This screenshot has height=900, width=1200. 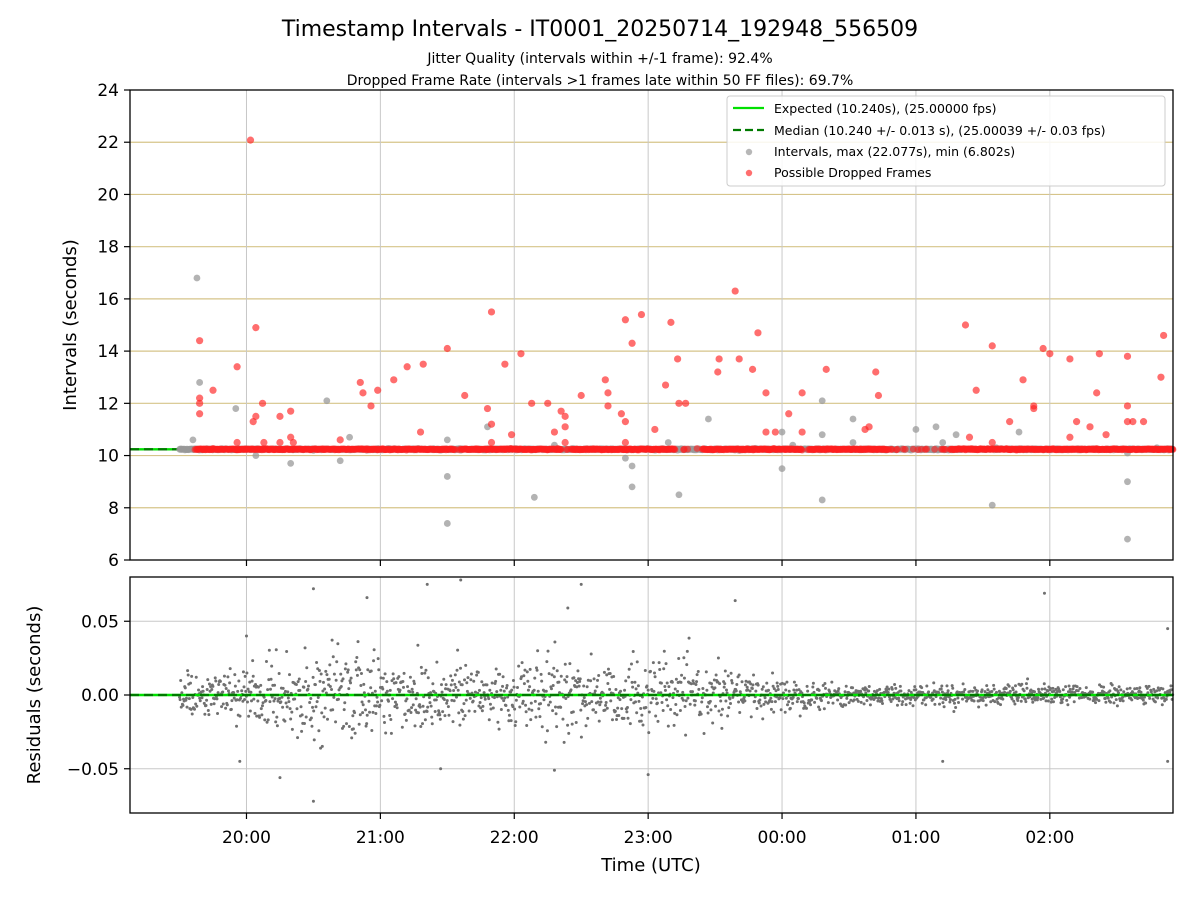 I want to click on legend-intervals-label: Intervals, max (22.077s), min (6.802s), so click(x=894, y=151).